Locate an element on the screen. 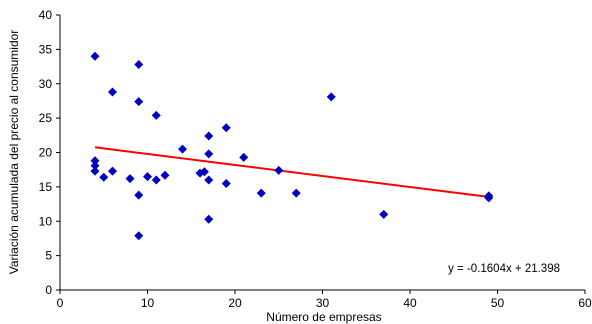 This screenshot has width=592, height=324. x-tick-label: 10 is located at coordinates (148, 303).